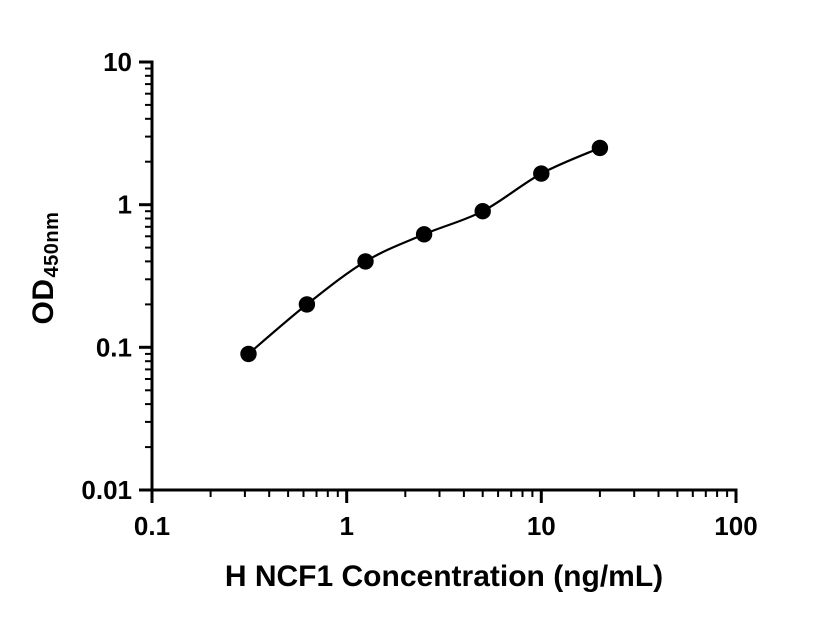 The image size is (816, 640). I want to click on y-axis-title-main: OD, so click(43, 301).